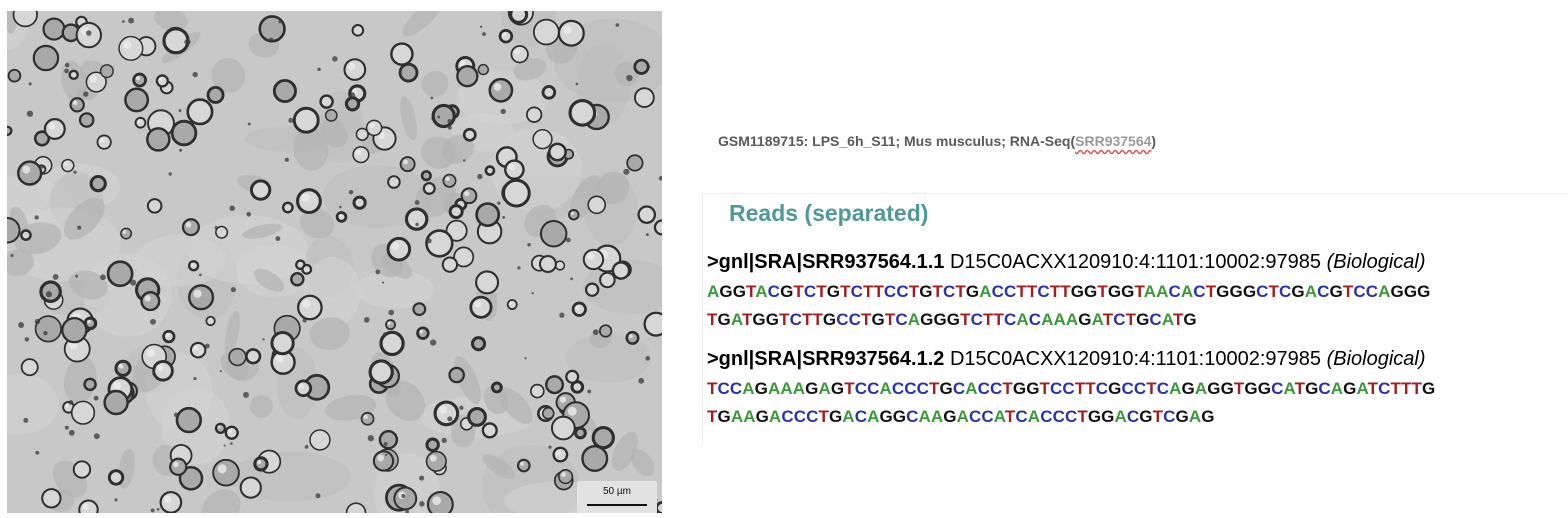 This screenshot has height=518, width=1568. Describe the element at coordinates (826, 359) in the screenshot. I see `read-id: >gnl|SRA|SRR937564.1.2` at that location.